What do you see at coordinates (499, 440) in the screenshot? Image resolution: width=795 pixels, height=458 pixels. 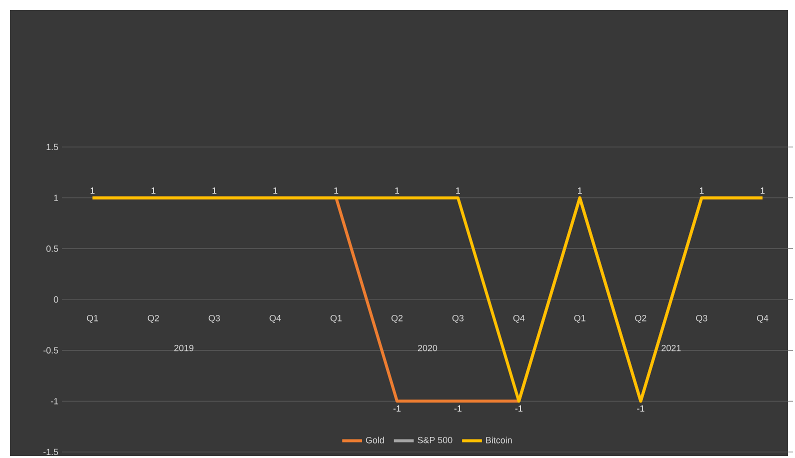 I see `legend-label: Bitcoin` at bounding box center [499, 440].